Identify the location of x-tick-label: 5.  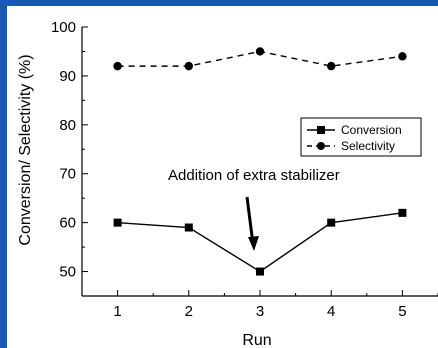
(402, 311).